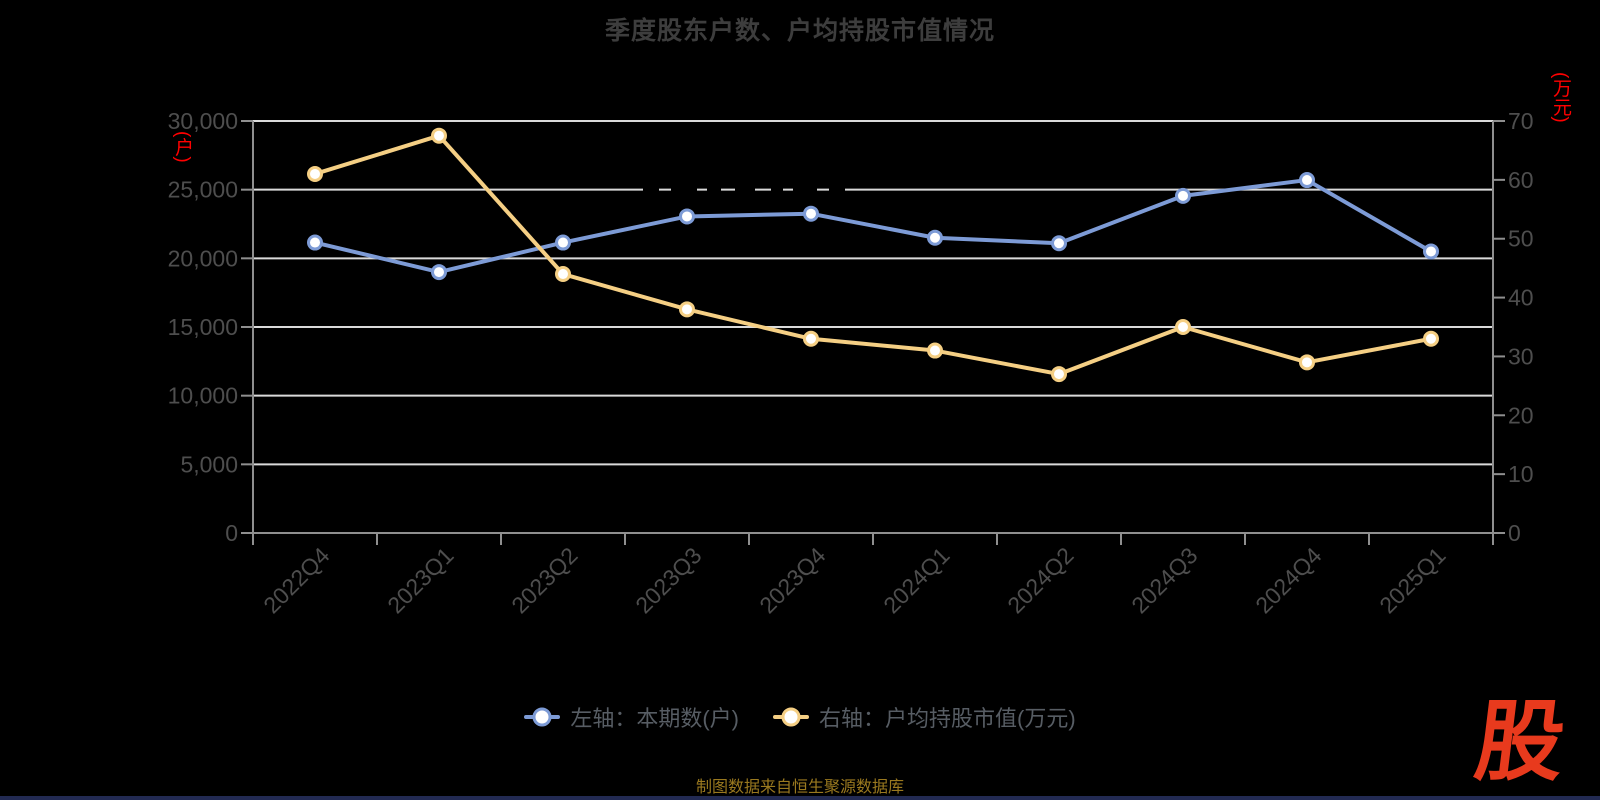 The image size is (1600, 800). Describe the element at coordinates (1521, 298) in the screenshot. I see `right-axis-tick-label: 40` at that location.